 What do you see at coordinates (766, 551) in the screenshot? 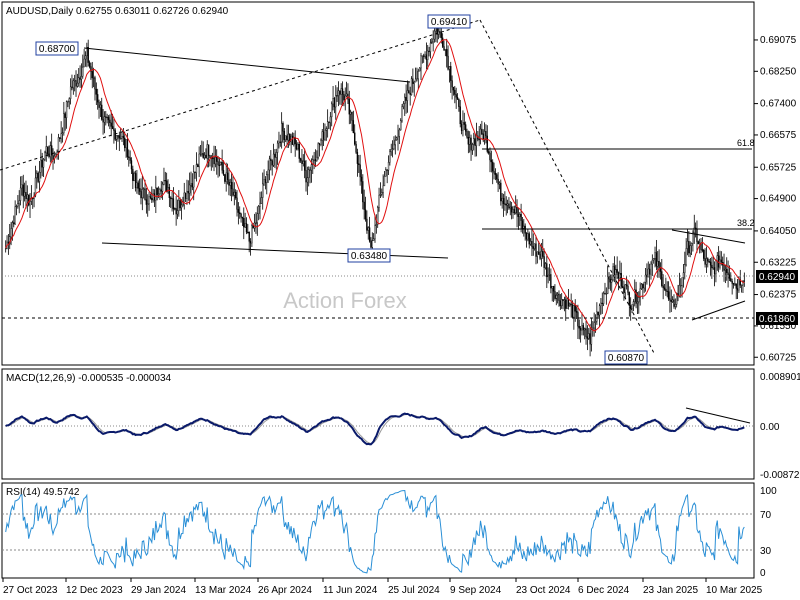
I see `rsi-tick-30: 30` at bounding box center [766, 551].